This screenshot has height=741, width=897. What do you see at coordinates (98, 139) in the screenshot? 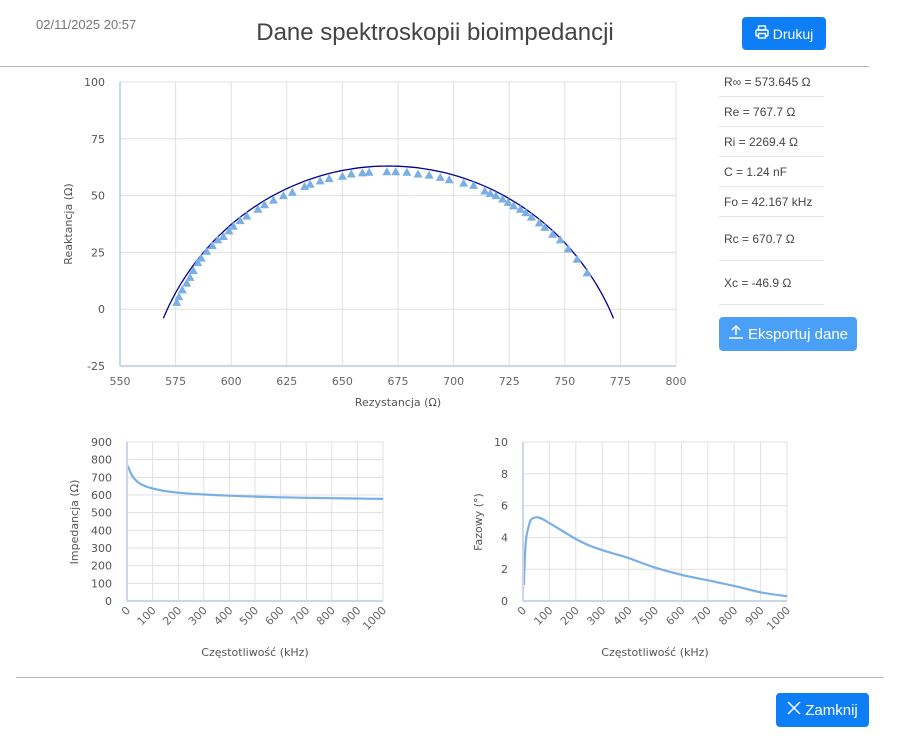
I see `svg-text: 75` at bounding box center [98, 139].